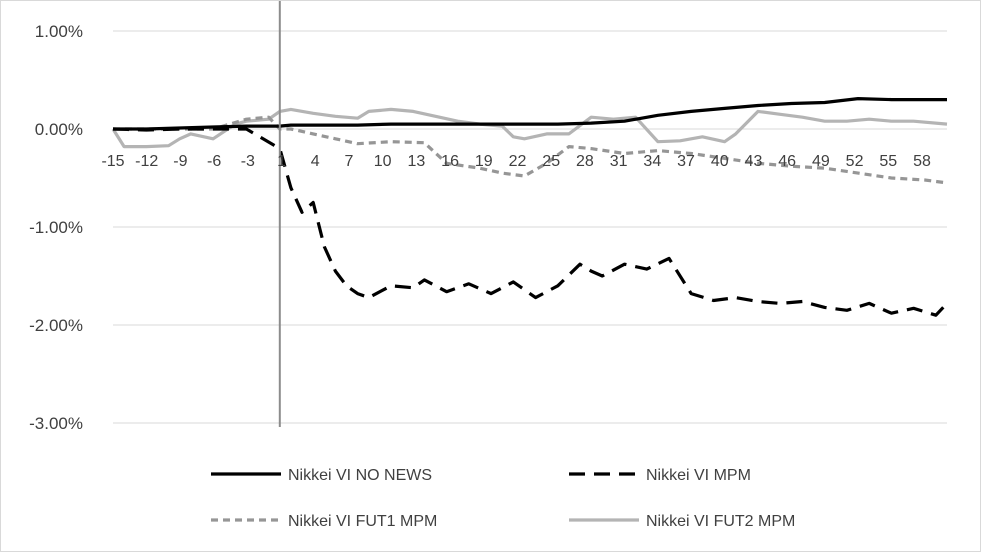 The width and height of the screenshot is (981, 552). Describe the element at coordinates (349, 161) in the screenshot. I see `x-tick-label: 7` at that location.